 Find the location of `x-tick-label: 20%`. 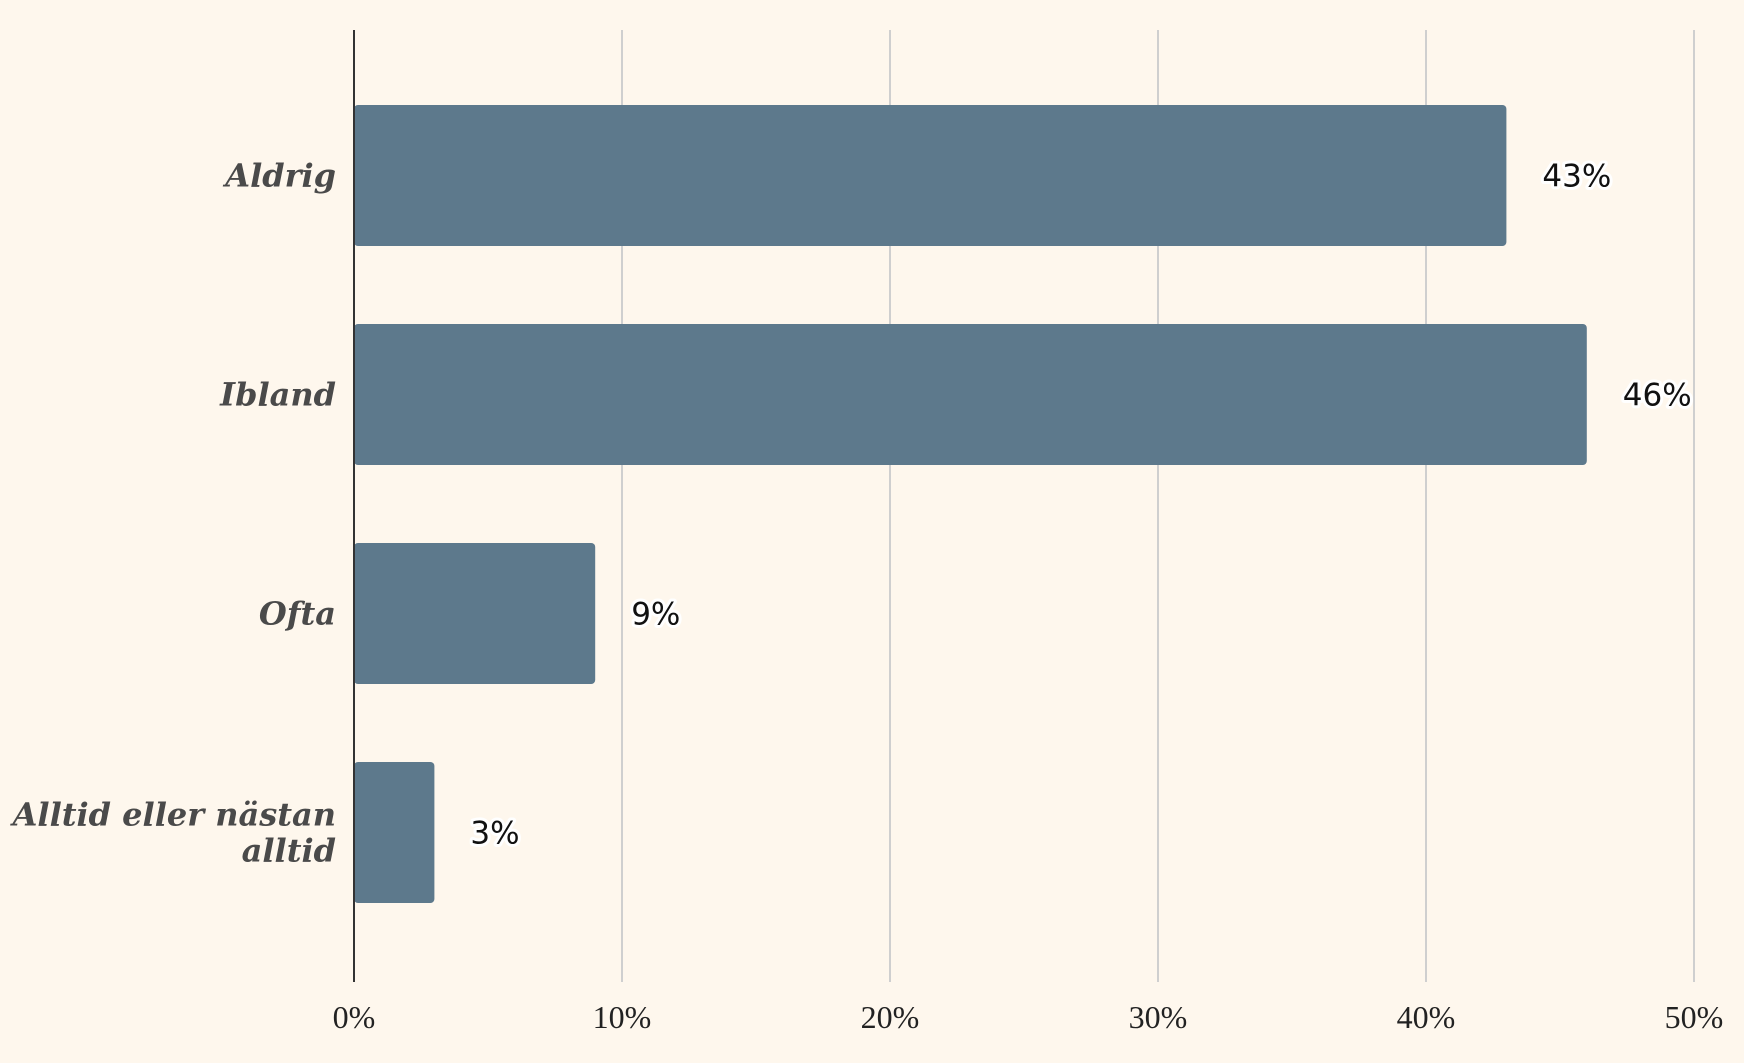

x-tick-label: 20% is located at coordinates (890, 1017).